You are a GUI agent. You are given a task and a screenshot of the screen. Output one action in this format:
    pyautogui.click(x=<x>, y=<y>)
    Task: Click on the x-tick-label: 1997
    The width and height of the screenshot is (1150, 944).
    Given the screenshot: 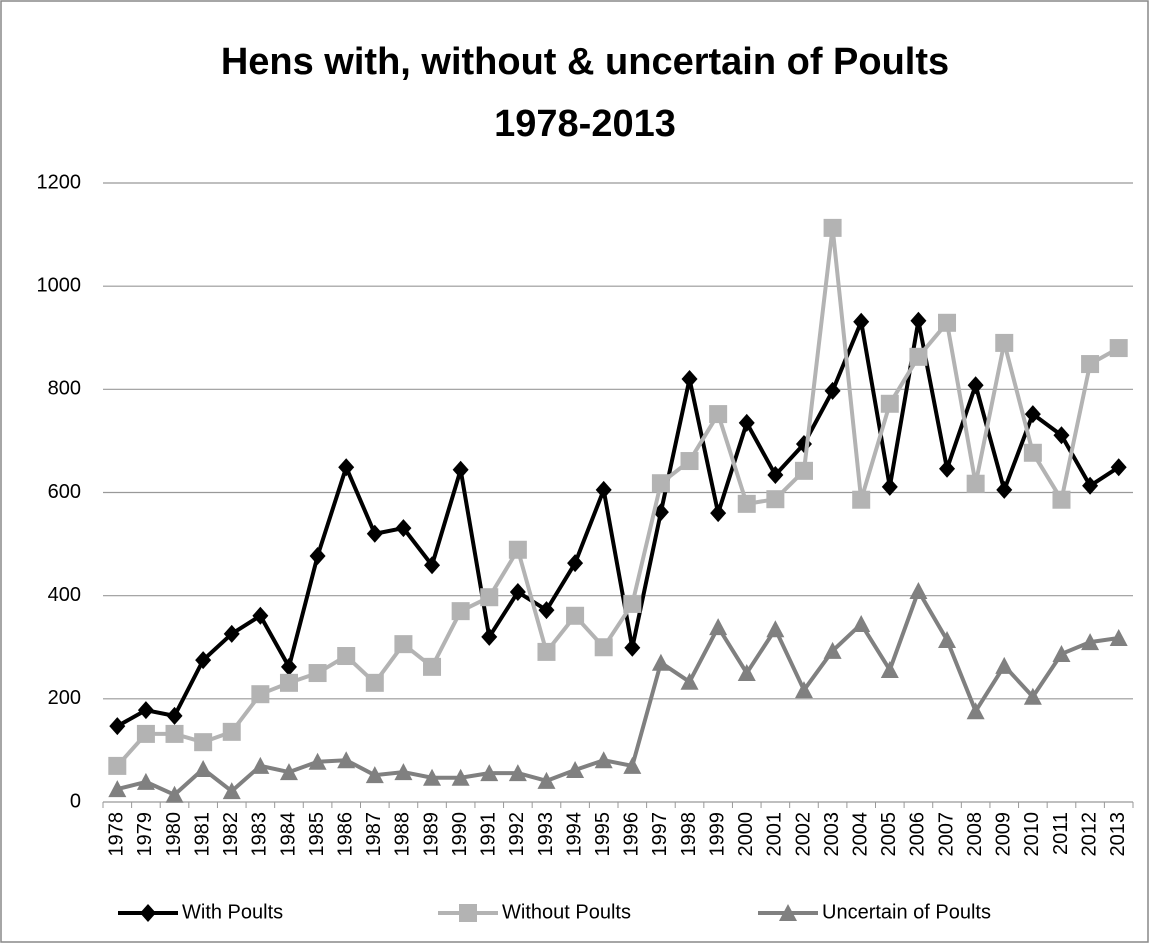 What is the action you would take?
    pyautogui.click(x=660, y=834)
    